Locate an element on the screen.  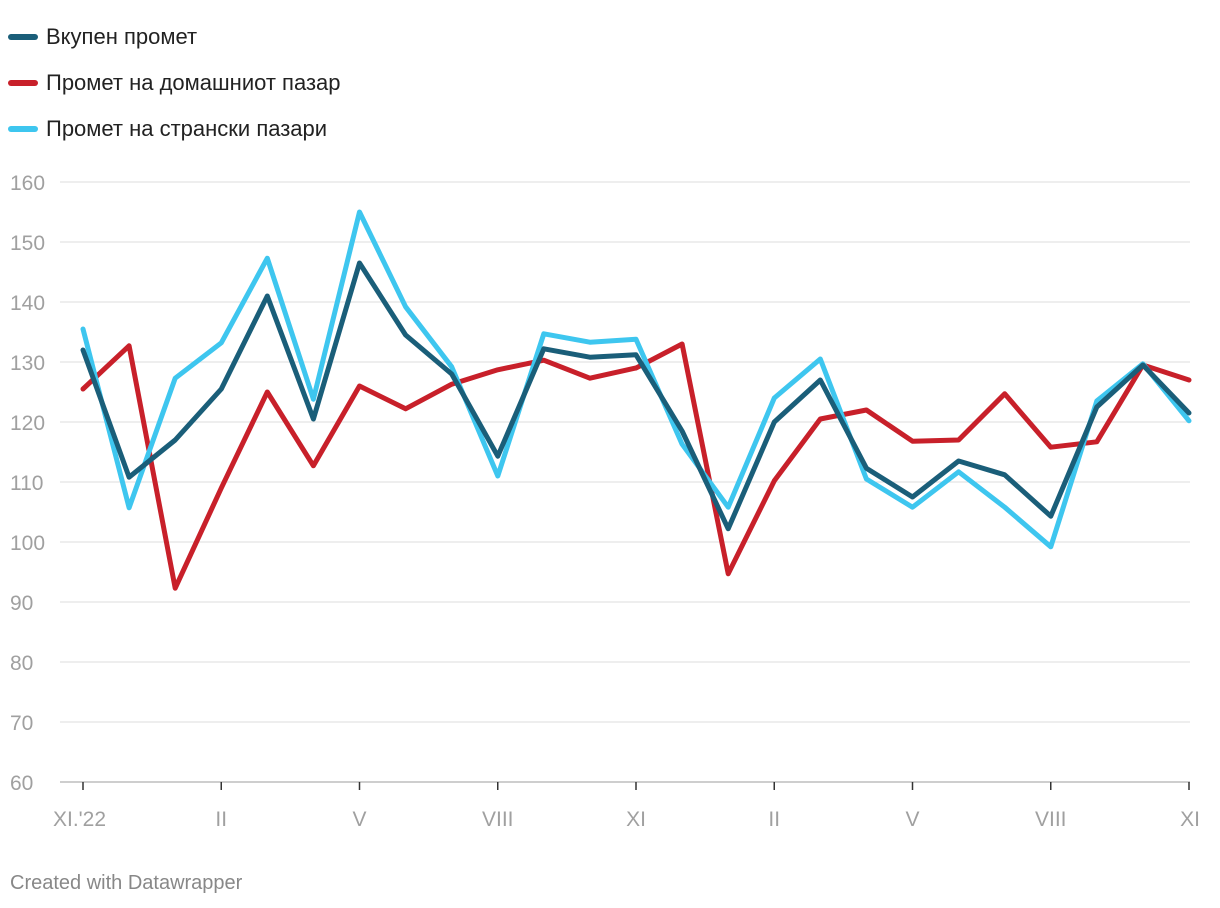
x-tick-label-2: V is located at coordinates (359, 819).